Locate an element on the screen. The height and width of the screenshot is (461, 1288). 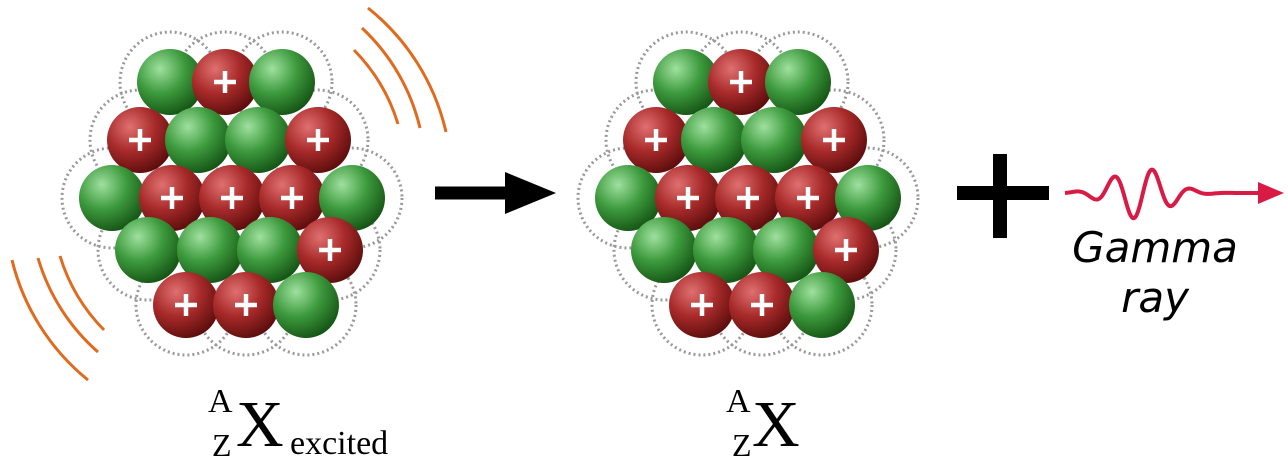
gamma-label: Gamma is located at coordinates (1155, 247).